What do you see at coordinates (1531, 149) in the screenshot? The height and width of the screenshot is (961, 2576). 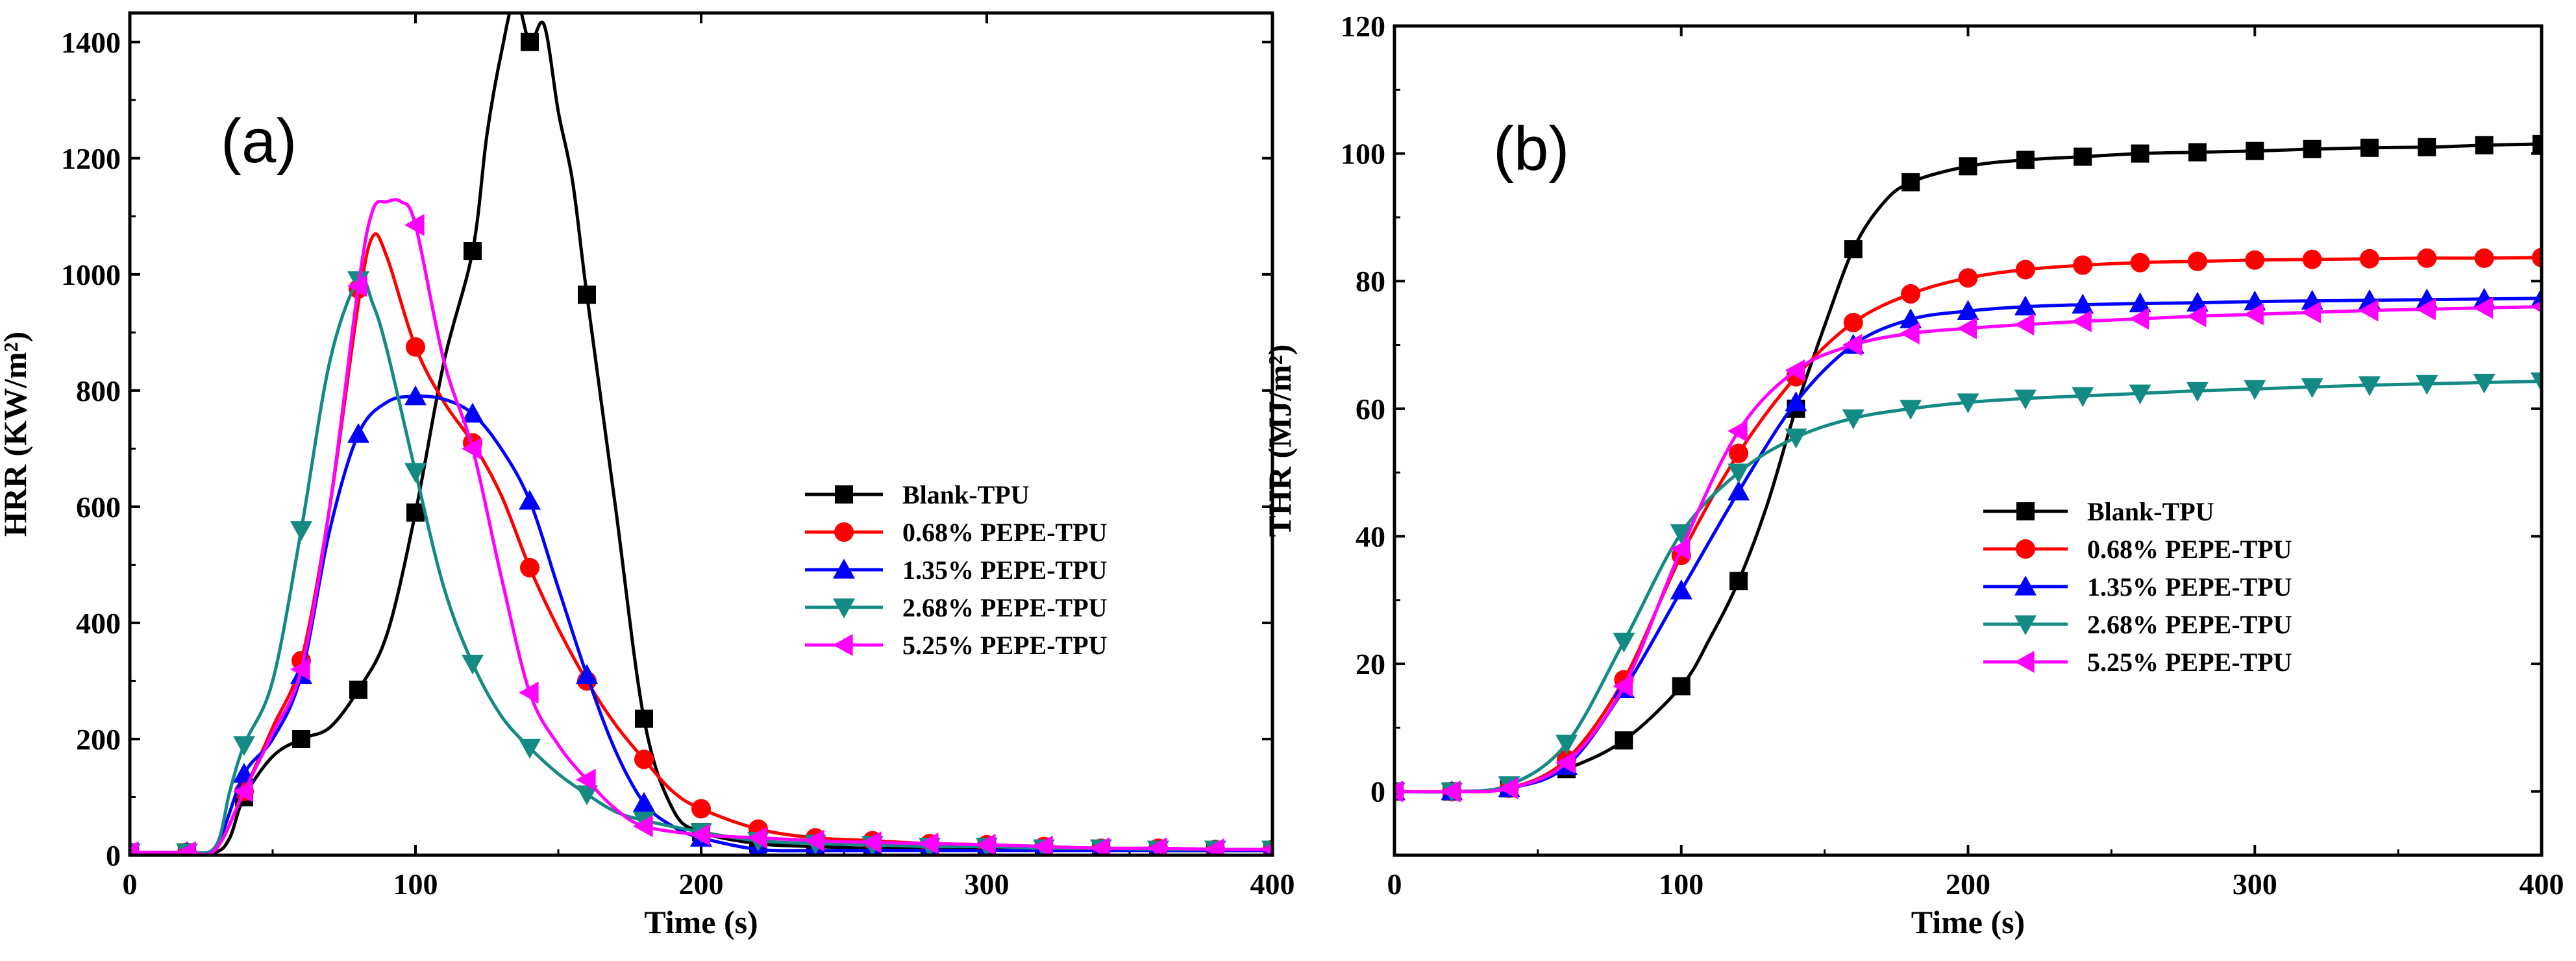 I see `panel-label: (b)` at bounding box center [1531, 149].